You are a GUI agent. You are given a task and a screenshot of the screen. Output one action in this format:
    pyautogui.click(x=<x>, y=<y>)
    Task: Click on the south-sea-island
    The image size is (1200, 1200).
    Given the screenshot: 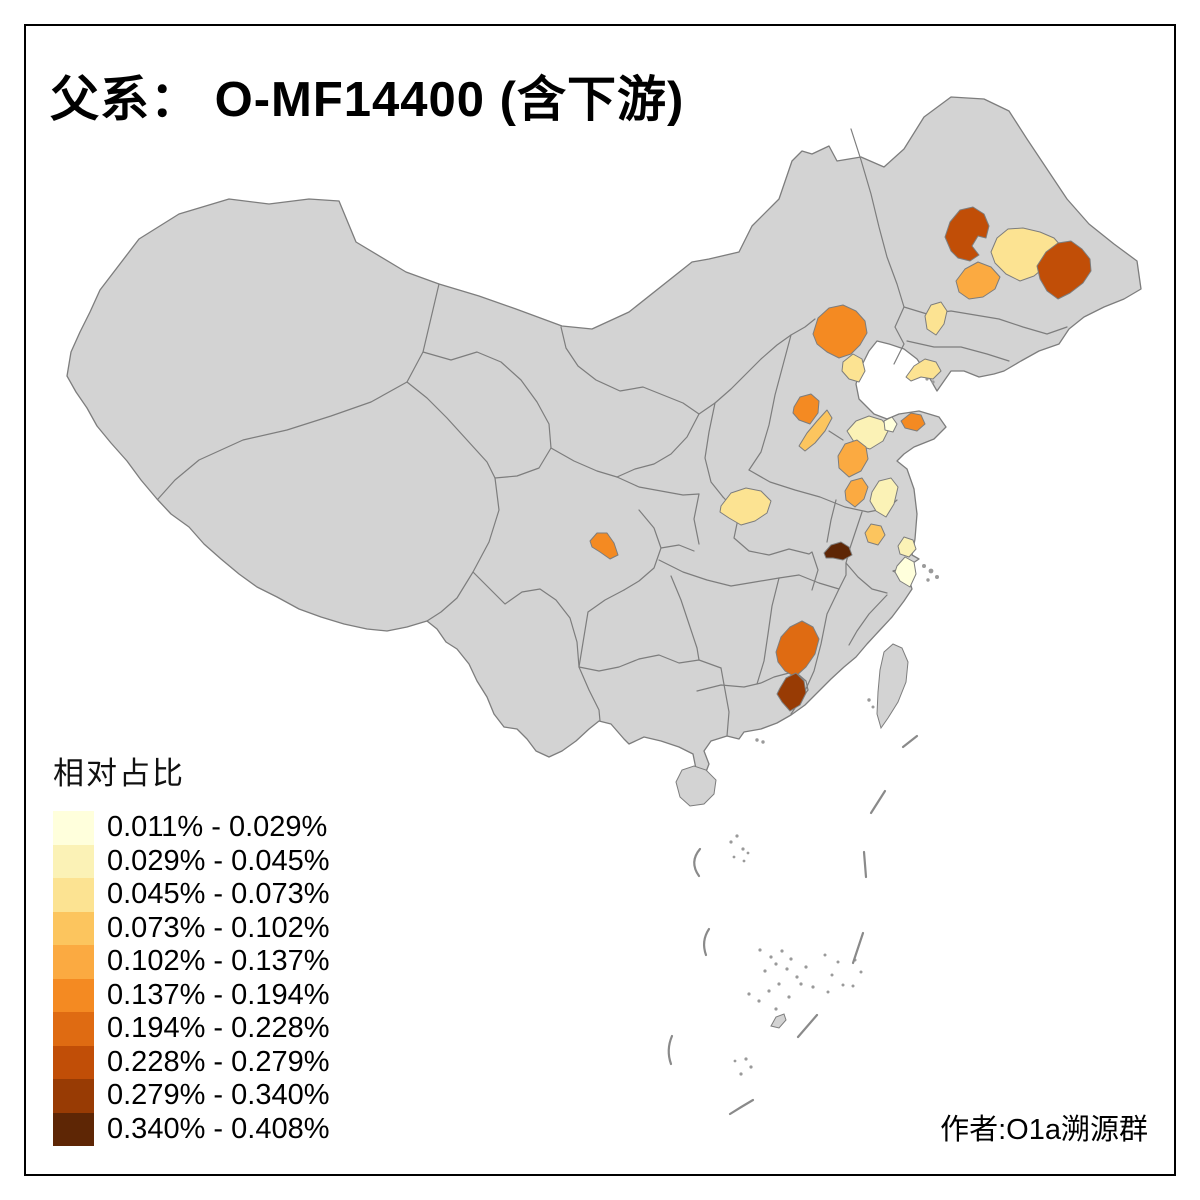 What is the action you would take?
    pyautogui.click(x=778, y=1021)
    